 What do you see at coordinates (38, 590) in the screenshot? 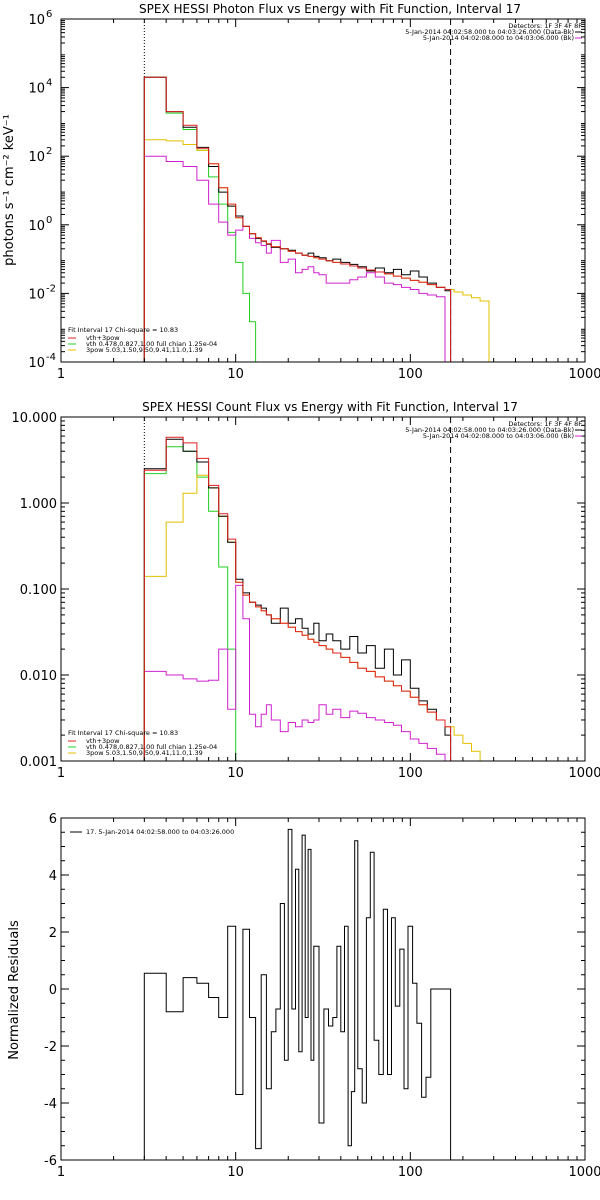
I see `y-tick-label: 0.100` at bounding box center [38, 590].